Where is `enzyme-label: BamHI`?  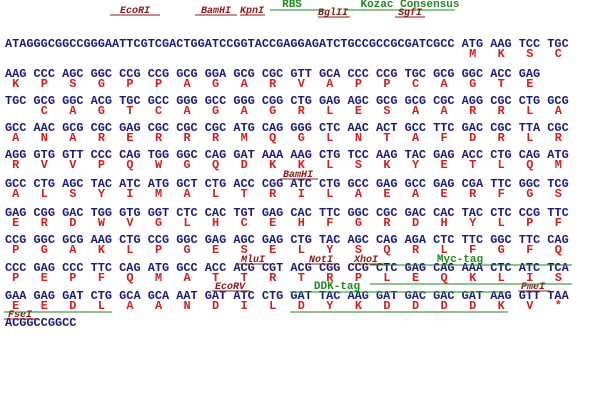
enzyme-label: BamHI is located at coordinates (216, 11).